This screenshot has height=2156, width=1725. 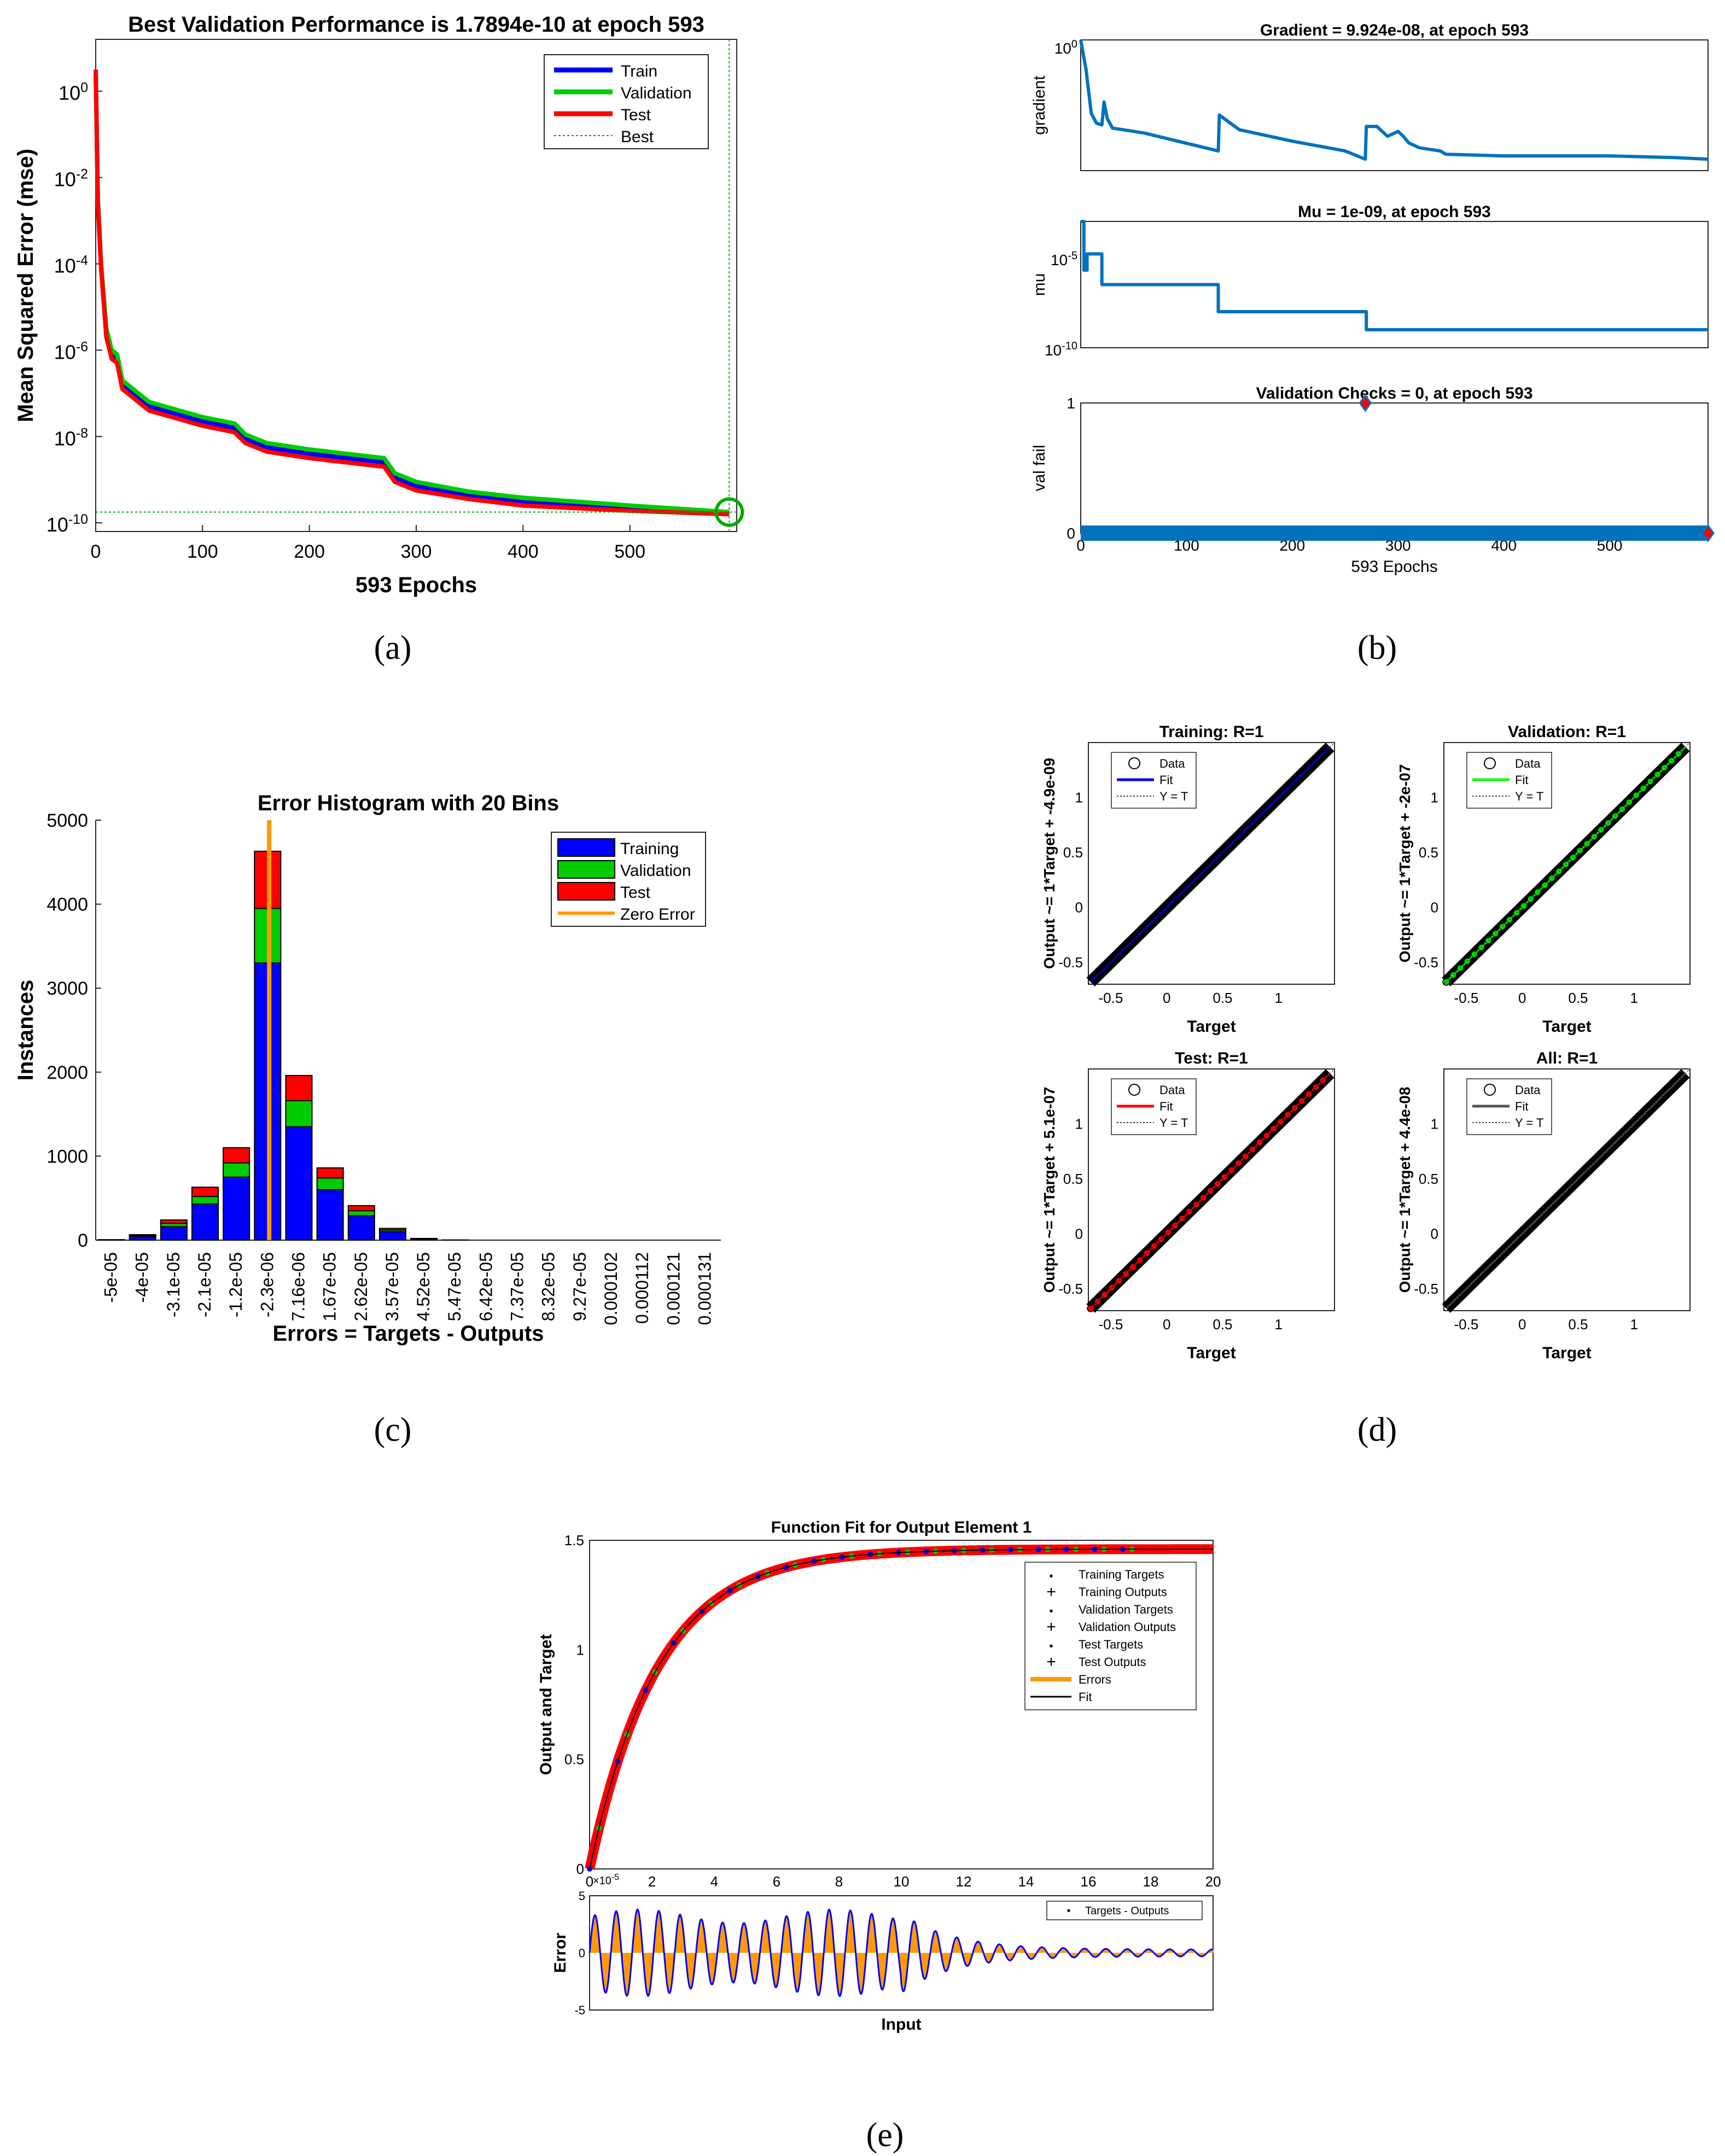 I want to click on x-tick-label: 4.52e-05, so click(x=423, y=1286).